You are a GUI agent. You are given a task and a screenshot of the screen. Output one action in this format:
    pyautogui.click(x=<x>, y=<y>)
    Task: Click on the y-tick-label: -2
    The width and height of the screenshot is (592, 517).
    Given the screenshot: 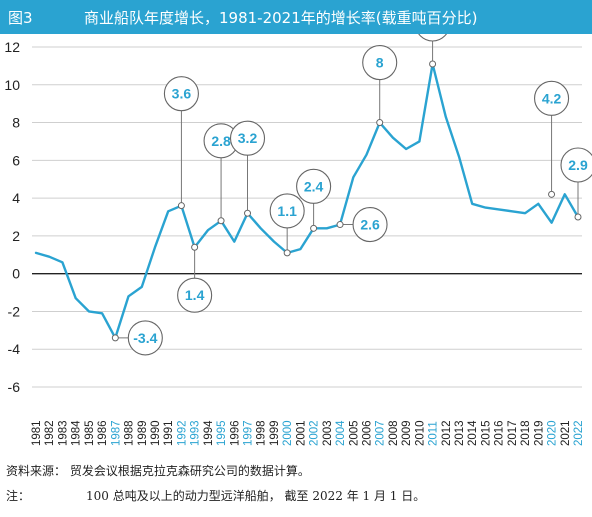 What is the action you would take?
    pyautogui.click(x=14, y=311)
    